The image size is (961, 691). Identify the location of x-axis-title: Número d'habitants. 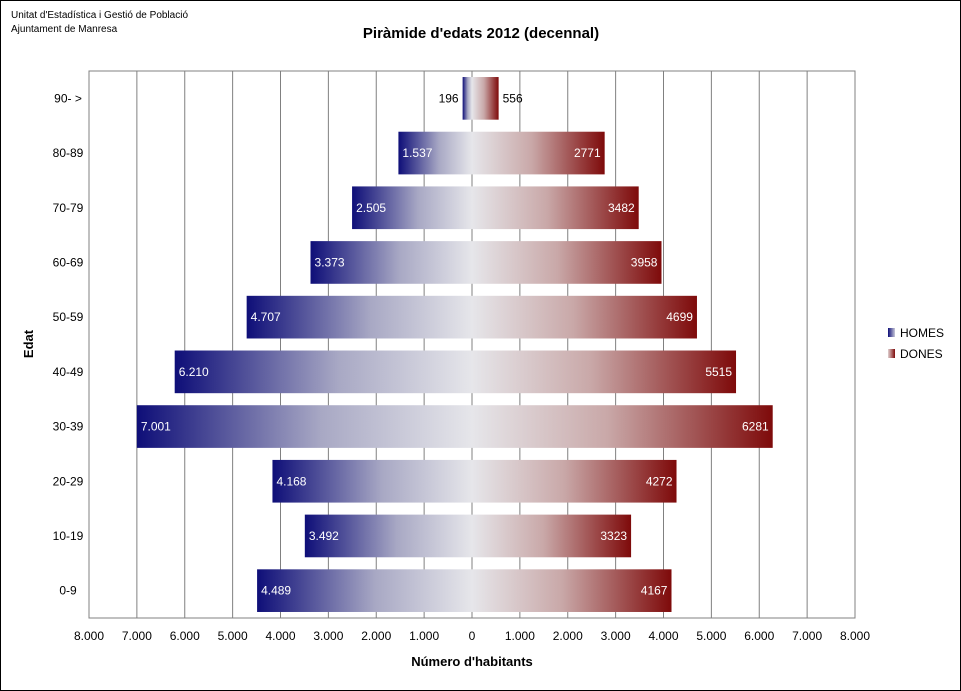
(472, 661).